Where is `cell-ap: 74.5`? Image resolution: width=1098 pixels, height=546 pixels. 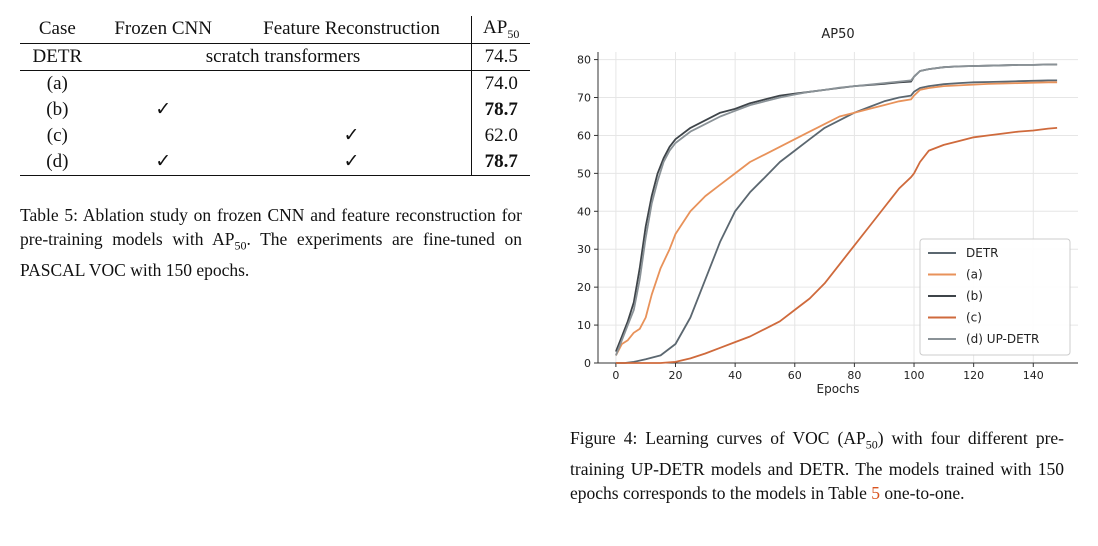 cell-ap: 74.5 is located at coordinates (500, 57).